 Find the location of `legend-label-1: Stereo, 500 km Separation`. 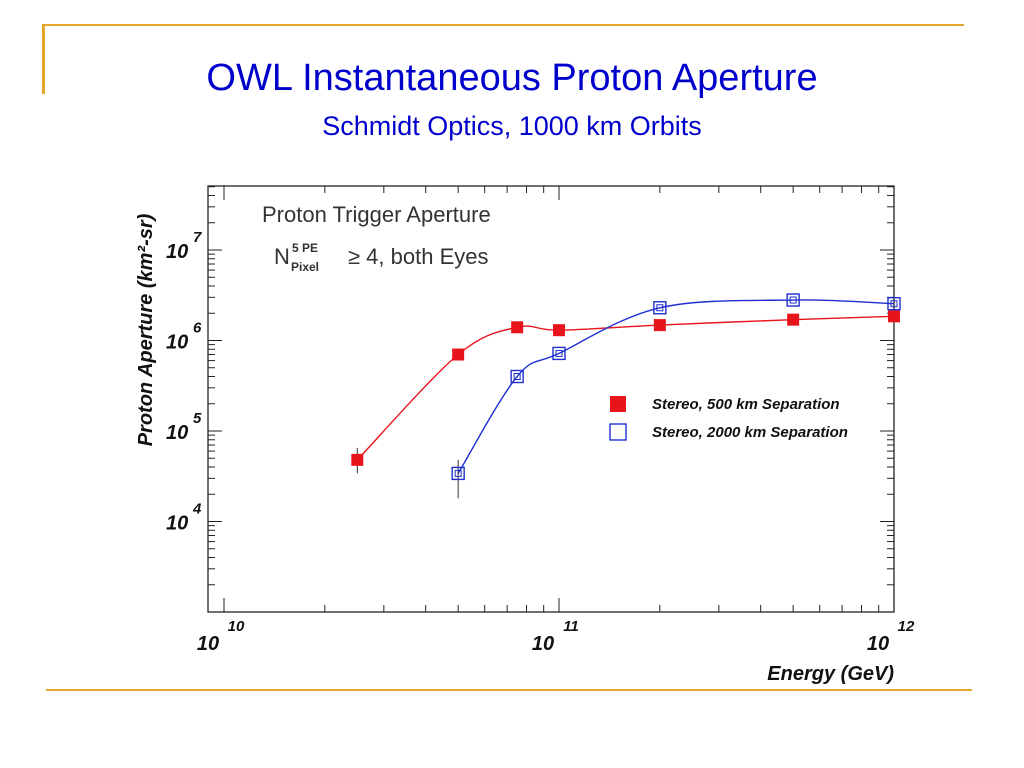

legend-label-1: Stereo, 500 km Separation is located at coordinates (746, 404).